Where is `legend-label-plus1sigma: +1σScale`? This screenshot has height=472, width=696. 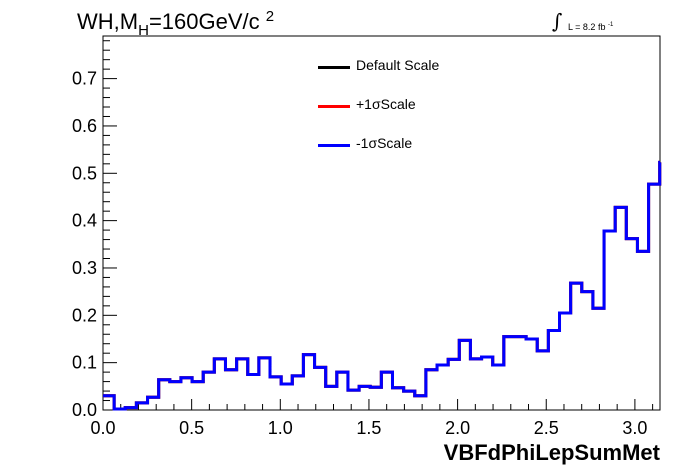
legend-label-plus1sigma: +1σScale is located at coordinates (386, 104).